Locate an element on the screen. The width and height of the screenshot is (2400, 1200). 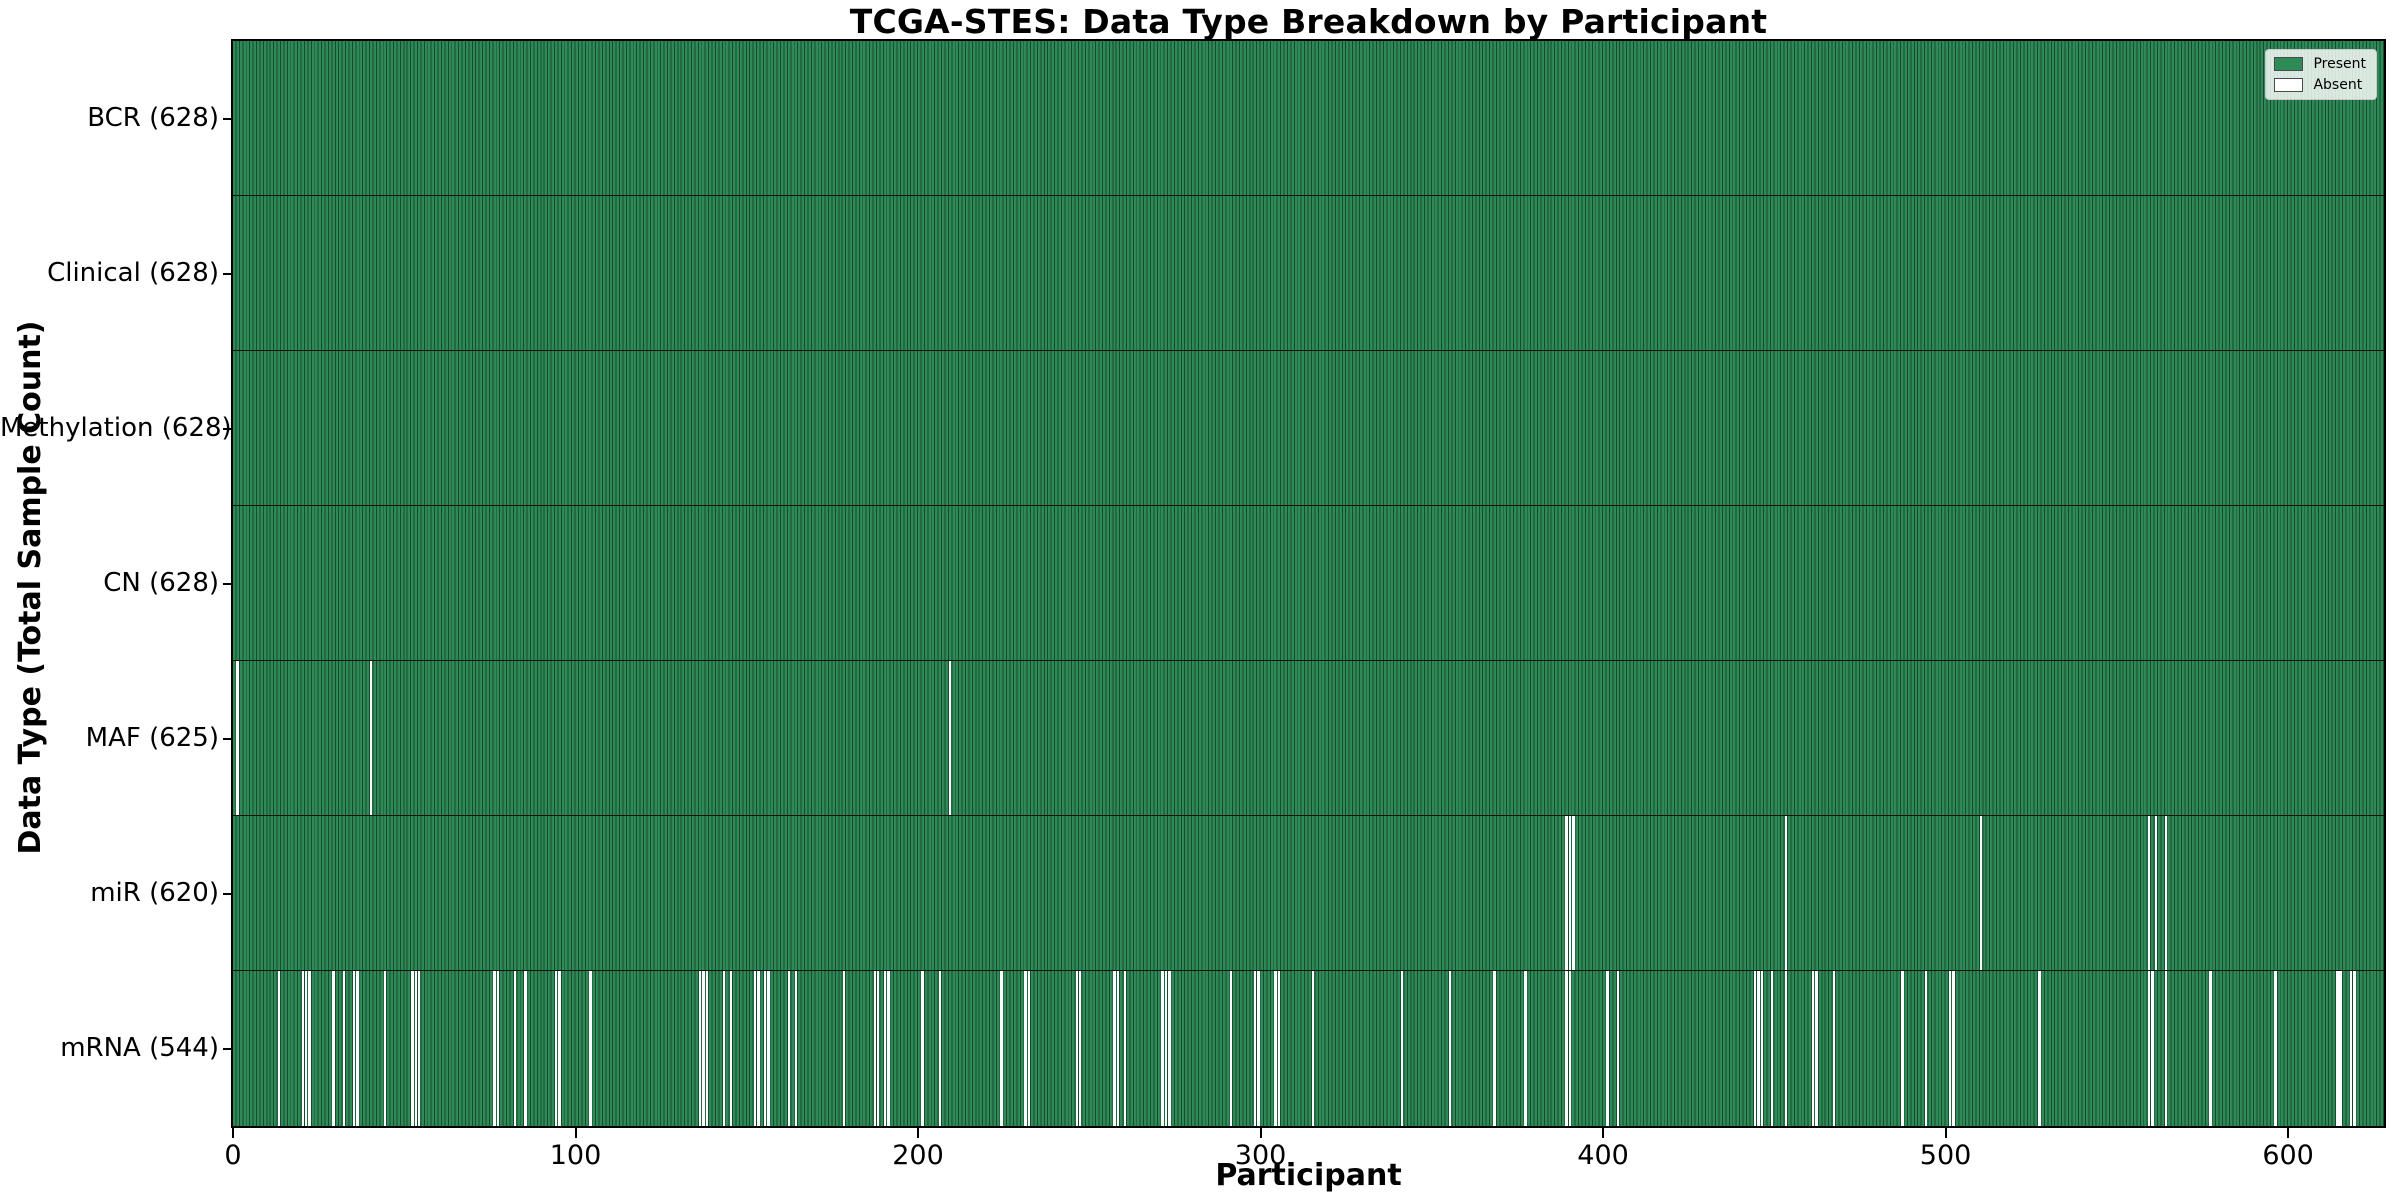
y-tick-label: miR (620) is located at coordinates (154, 892).